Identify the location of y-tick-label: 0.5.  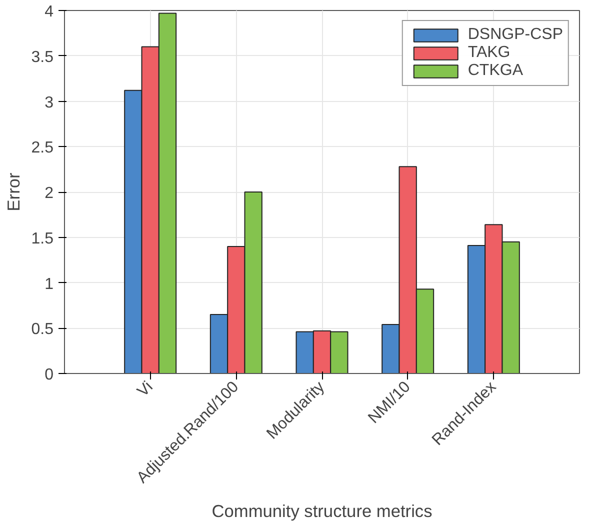
(42, 329).